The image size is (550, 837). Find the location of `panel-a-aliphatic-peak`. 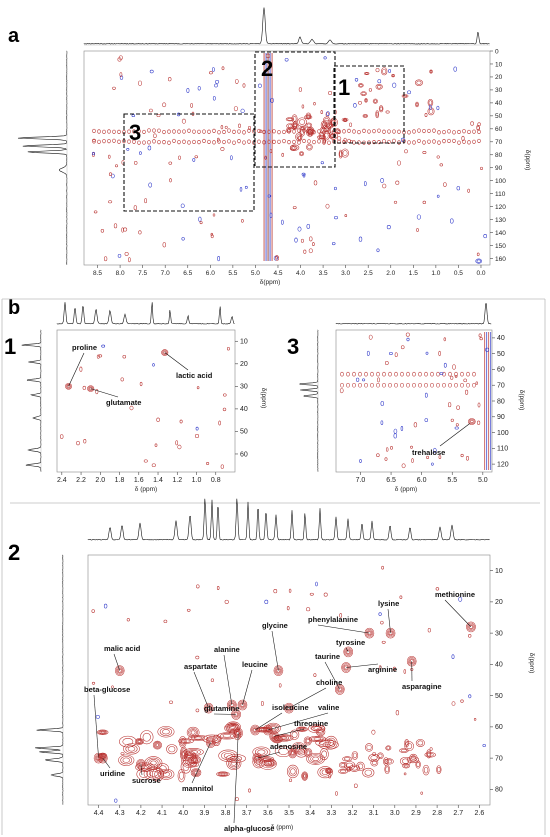

panel-a-aliphatic-peak is located at coordinates (365, 116).